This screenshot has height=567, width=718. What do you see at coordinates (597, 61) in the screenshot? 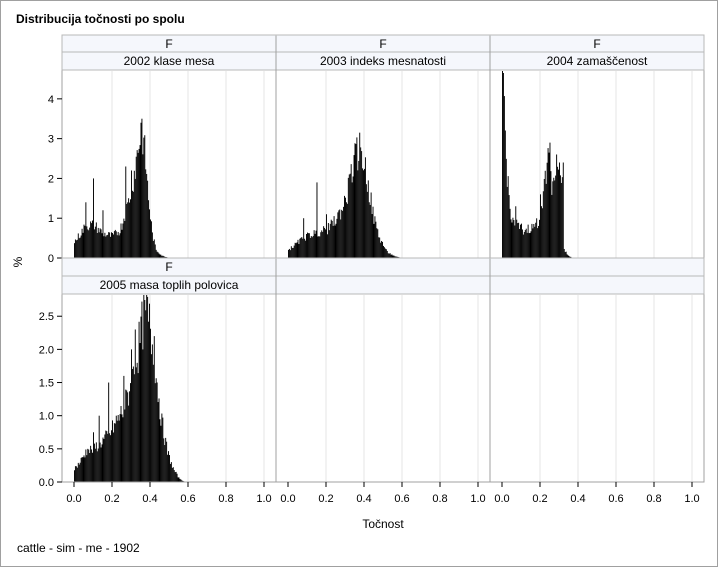
I see `panel-label-text: 2004 zamaščenost` at bounding box center [597, 61].